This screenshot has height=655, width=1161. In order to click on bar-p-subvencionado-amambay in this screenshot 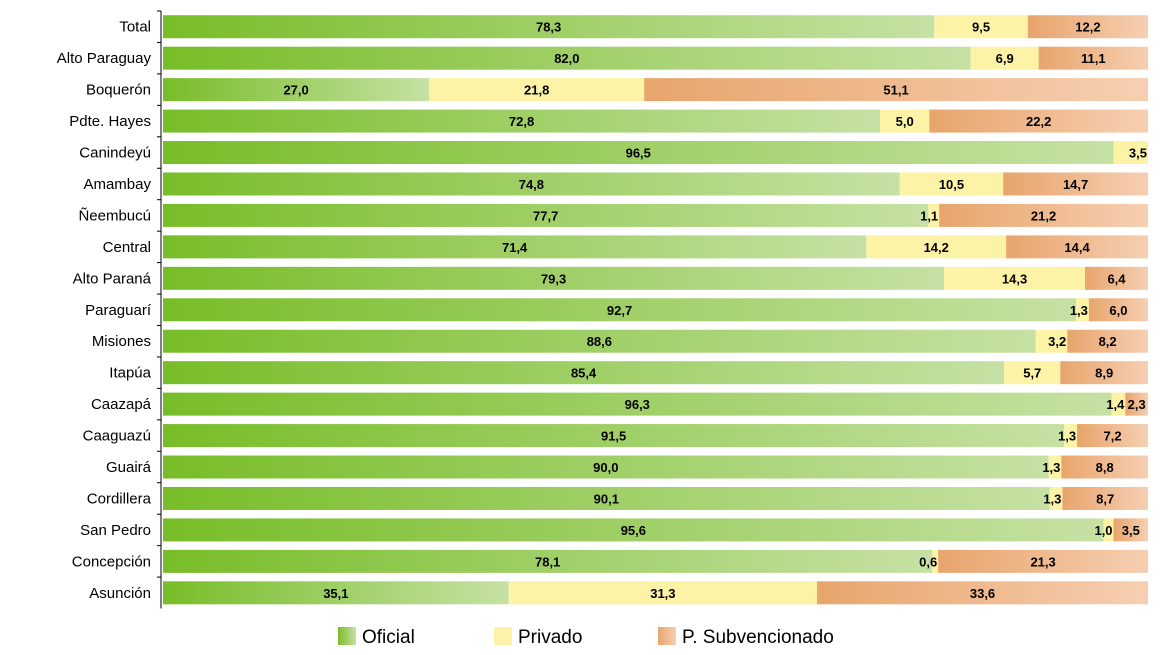, I will do `click(1075, 184)`.